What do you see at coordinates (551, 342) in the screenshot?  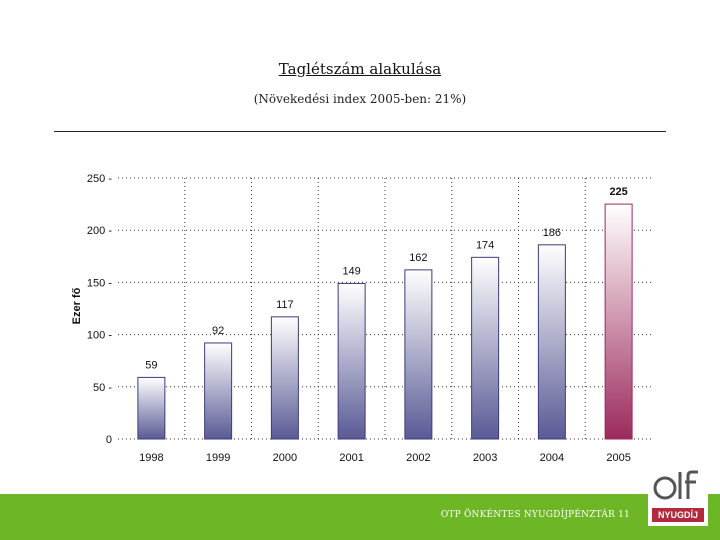 I see `bar-2004` at bounding box center [551, 342].